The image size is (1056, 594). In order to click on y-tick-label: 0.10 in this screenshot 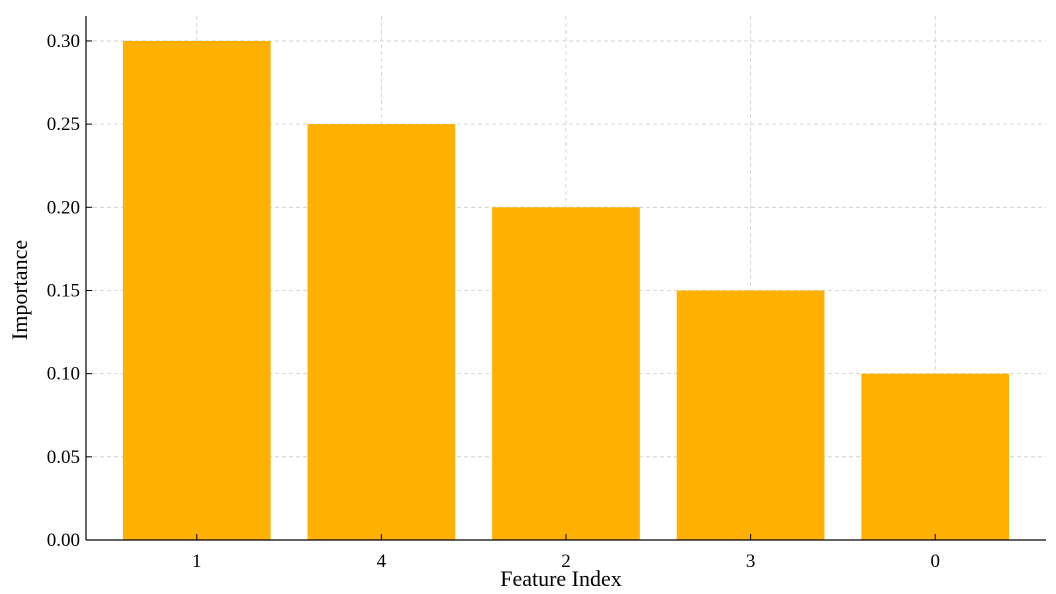, I will do `click(63, 374)`.